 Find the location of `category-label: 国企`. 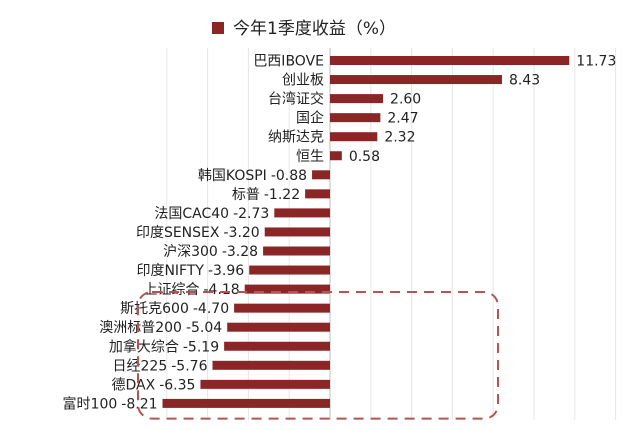

category-label: 国企 is located at coordinates (310, 118).